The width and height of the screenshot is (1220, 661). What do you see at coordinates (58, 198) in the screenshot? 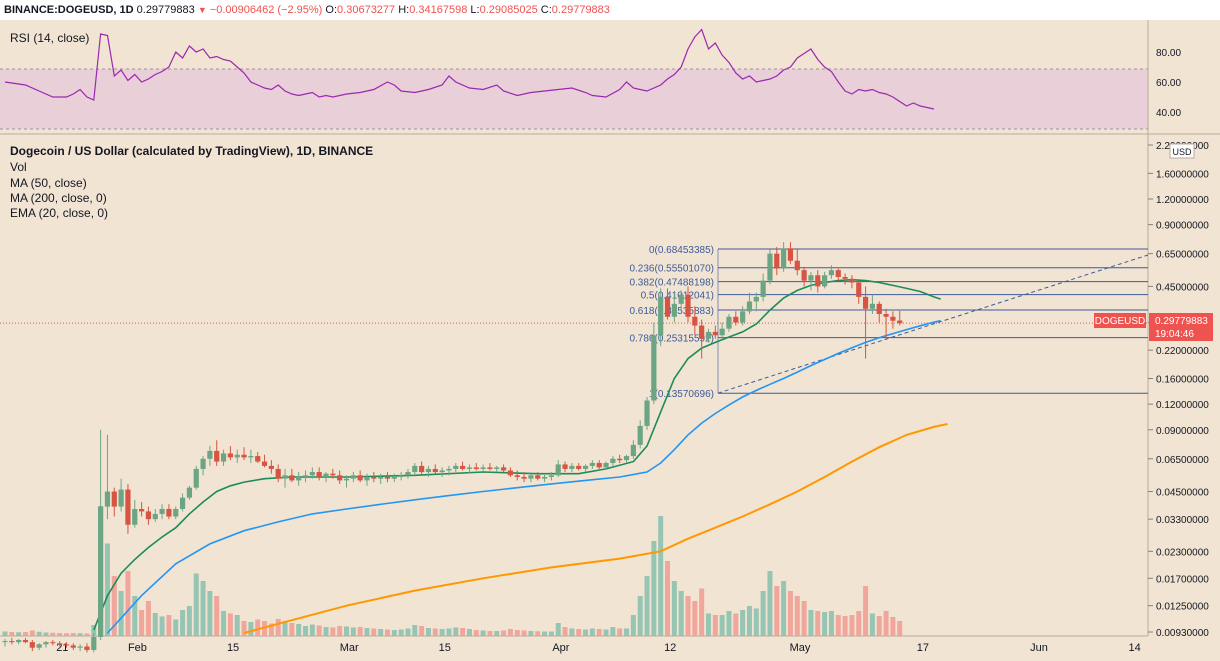
I see `legend-ma200: MA (200, close, 0)` at bounding box center [58, 198].